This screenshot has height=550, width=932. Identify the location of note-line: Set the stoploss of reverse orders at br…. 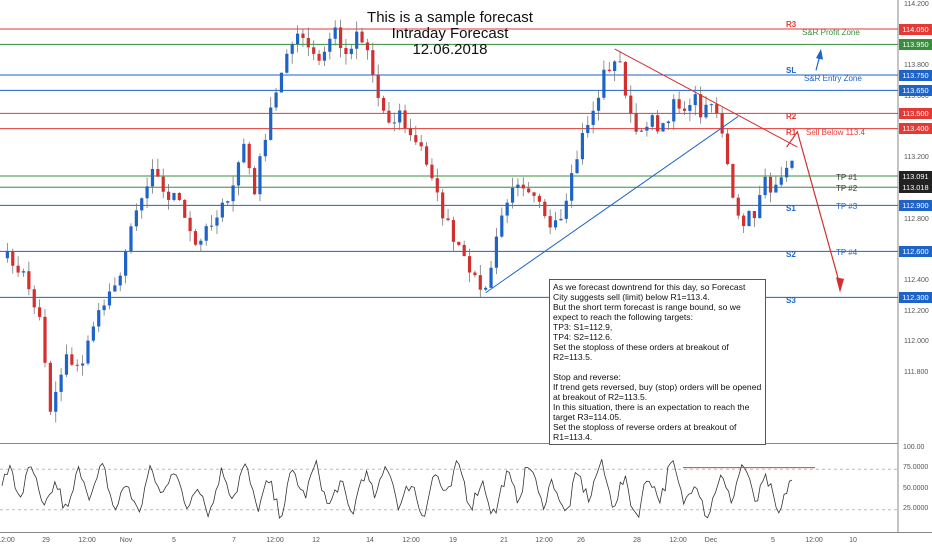
(646, 432).